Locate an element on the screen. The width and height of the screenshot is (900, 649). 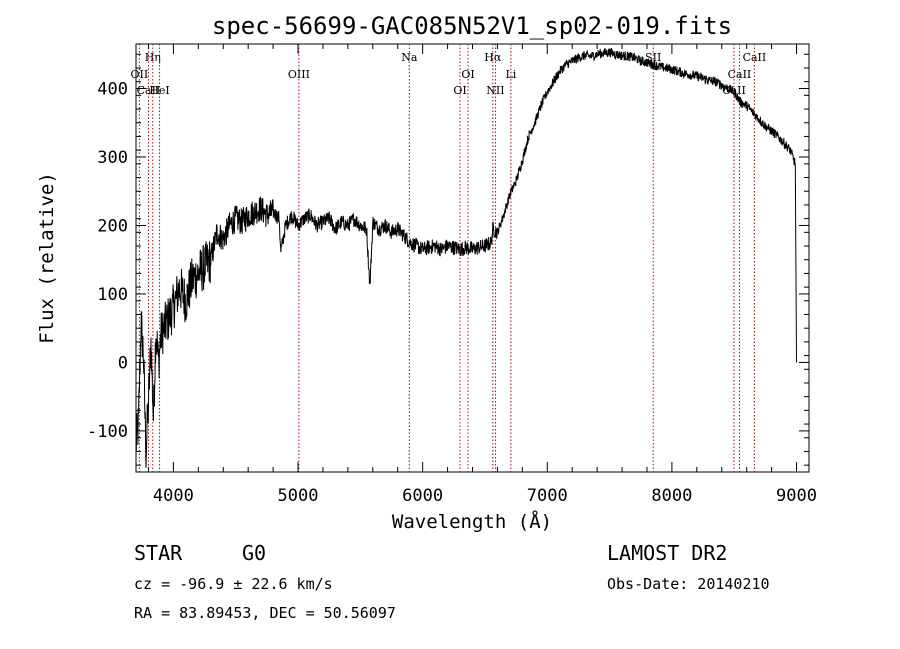
y-tick-label-1: 0 is located at coordinates (123, 363).